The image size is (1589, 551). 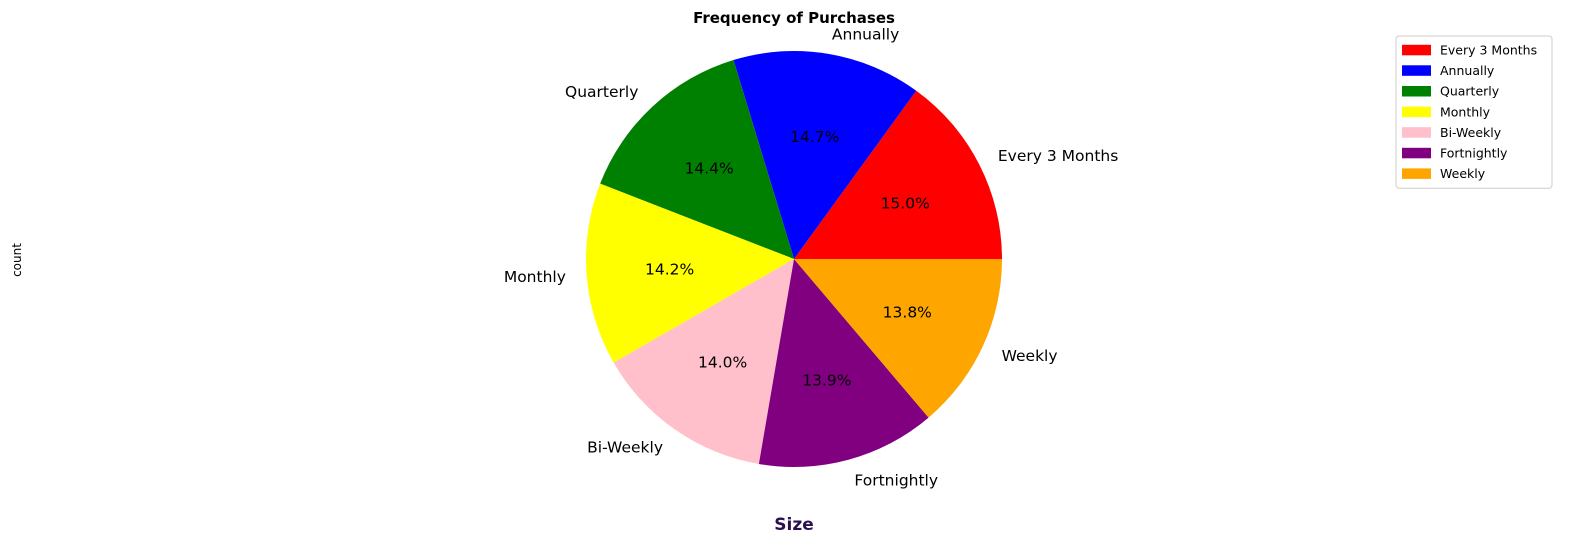 I want to click on slice-label-fortnightly: Fortnightly, so click(x=896, y=481).